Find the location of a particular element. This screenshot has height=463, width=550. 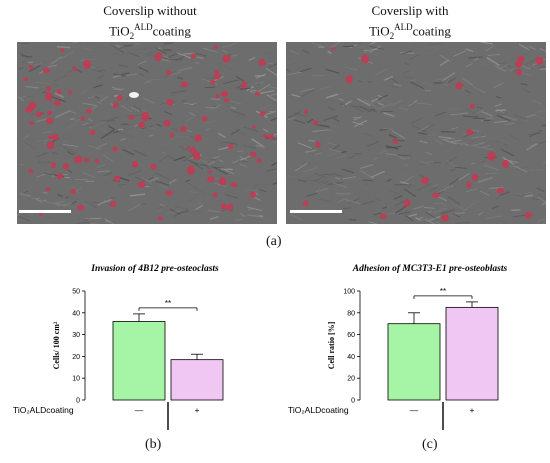

left-caption-line1: Coverslip without is located at coordinates (150, 10).